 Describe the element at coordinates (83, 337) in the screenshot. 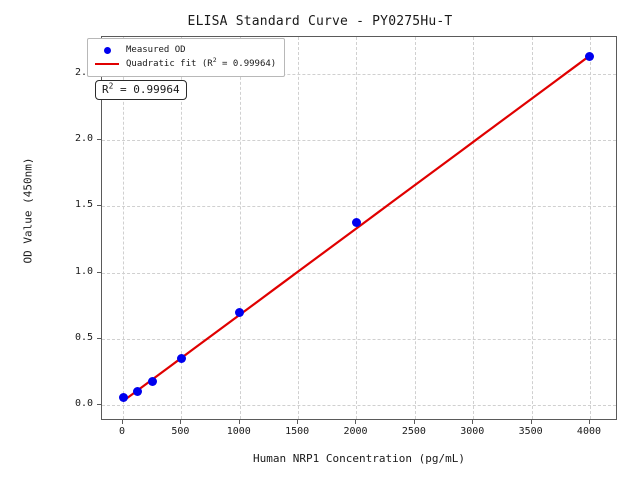

I see `y-tick-label: 0.5` at that location.